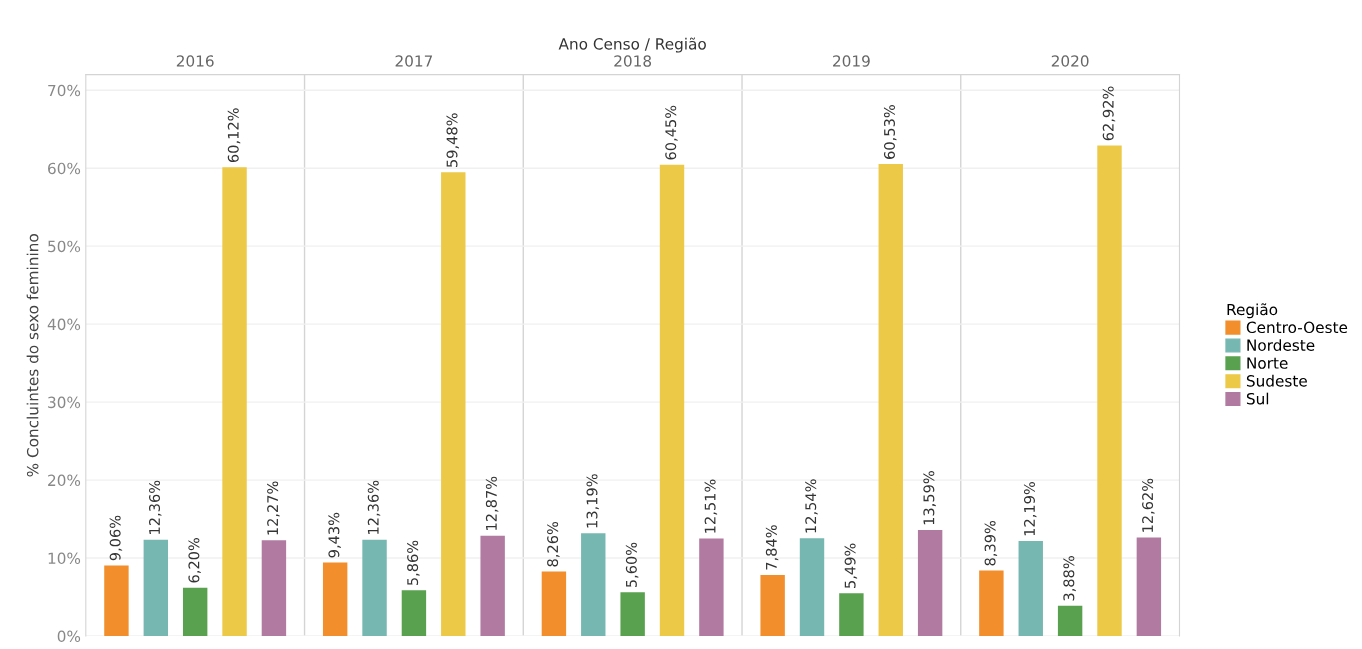 The image size is (1362, 649). What do you see at coordinates (991, 543) in the screenshot?
I see `data-label: 8,39%` at bounding box center [991, 543].